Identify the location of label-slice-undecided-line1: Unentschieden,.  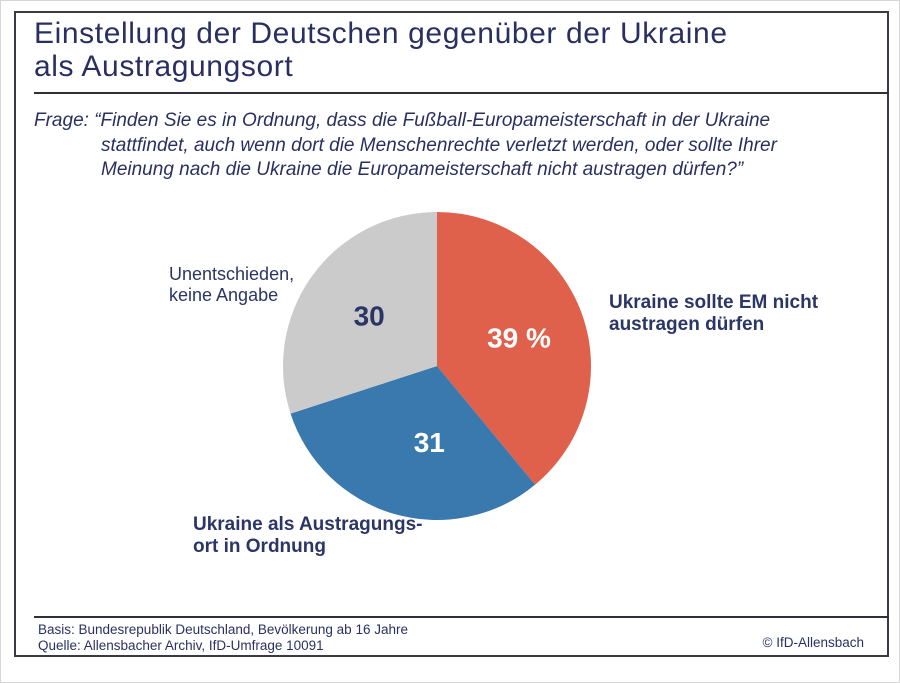
(232, 274).